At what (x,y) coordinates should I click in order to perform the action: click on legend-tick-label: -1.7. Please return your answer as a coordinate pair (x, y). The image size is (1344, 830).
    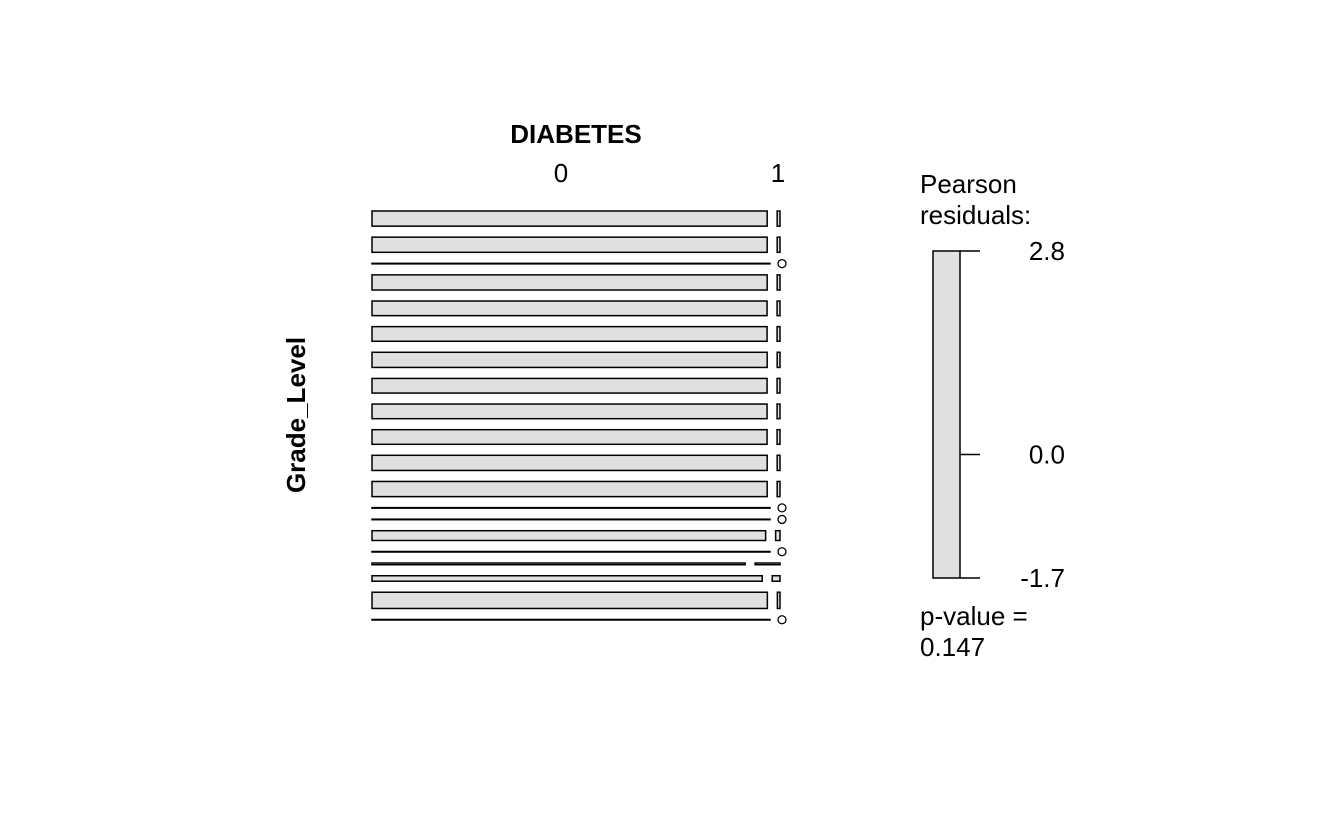
    Looking at the image, I should click on (1042, 578).